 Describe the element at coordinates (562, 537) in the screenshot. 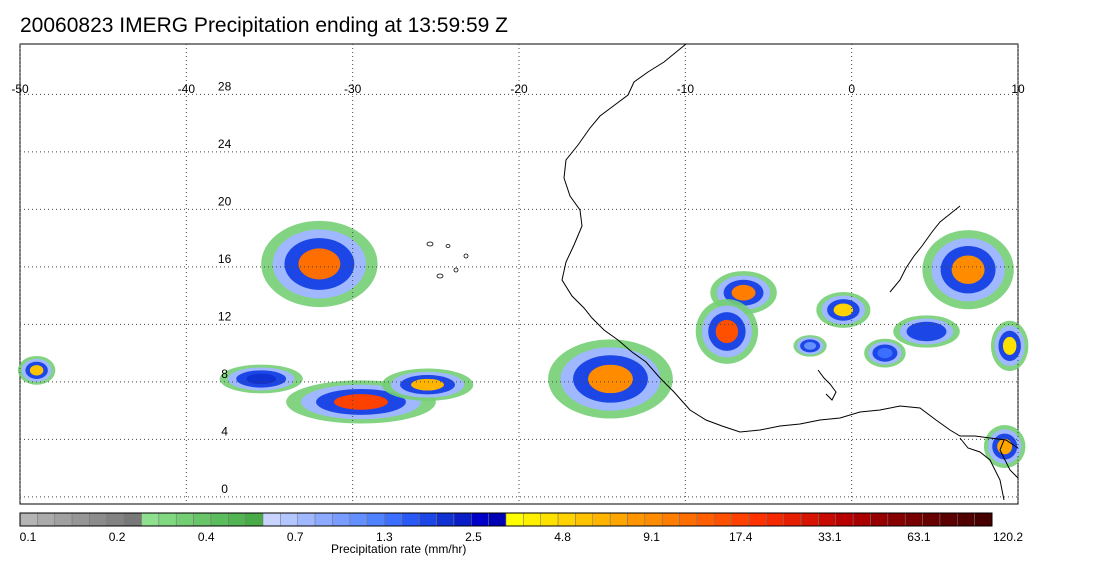

I see `colorbar-tick-label: 4.8` at that location.